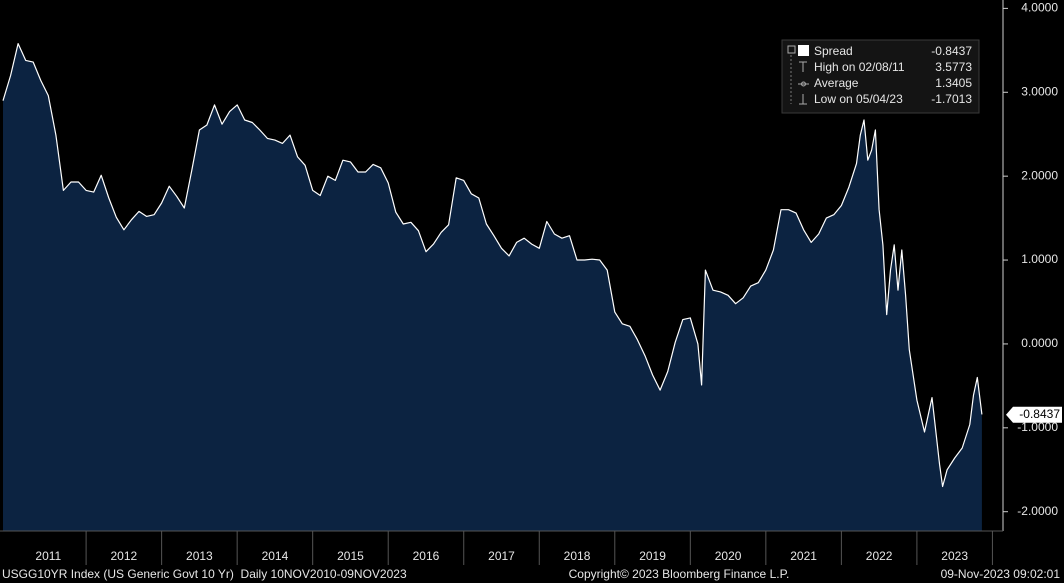 The width and height of the screenshot is (1064, 583). What do you see at coordinates (836, 83) in the screenshot?
I see `legend-label: Average` at bounding box center [836, 83].